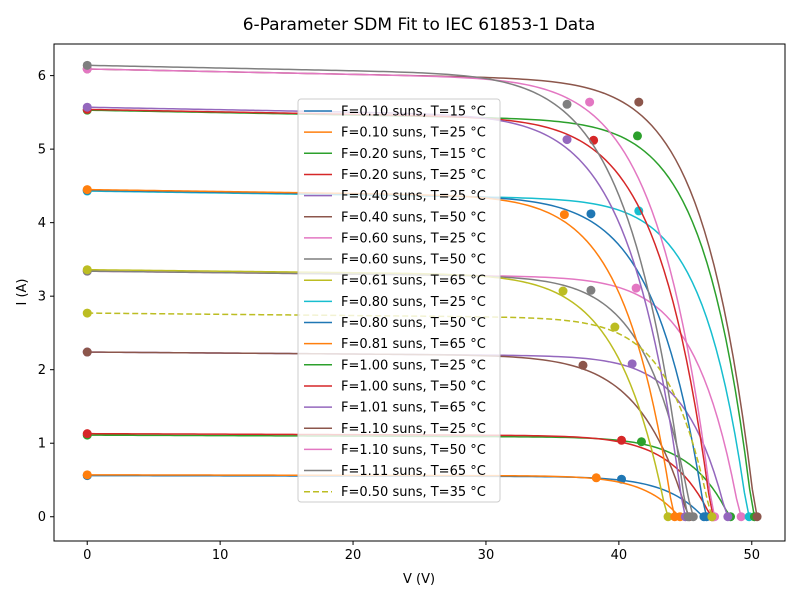 This screenshot has height=600, width=800. What do you see at coordinates (421, 552) in the screenshot?
I see `x-axis: 0 10 20 30 40 50` at bounding box center [421, 552].